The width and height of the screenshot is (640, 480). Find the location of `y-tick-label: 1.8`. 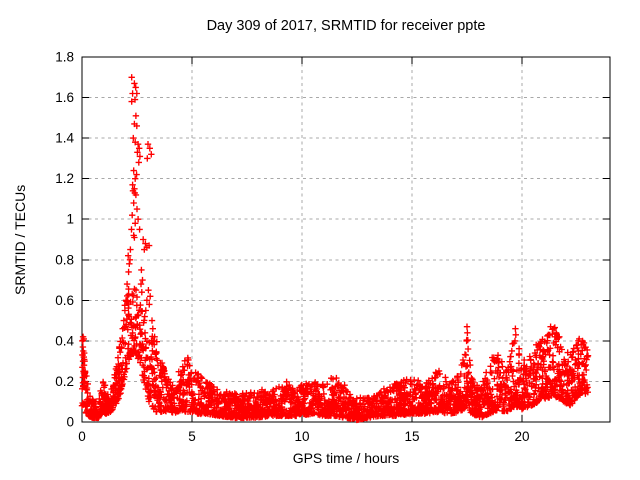

y-tick-label: 1.8 is located at coordinates (64, 57).